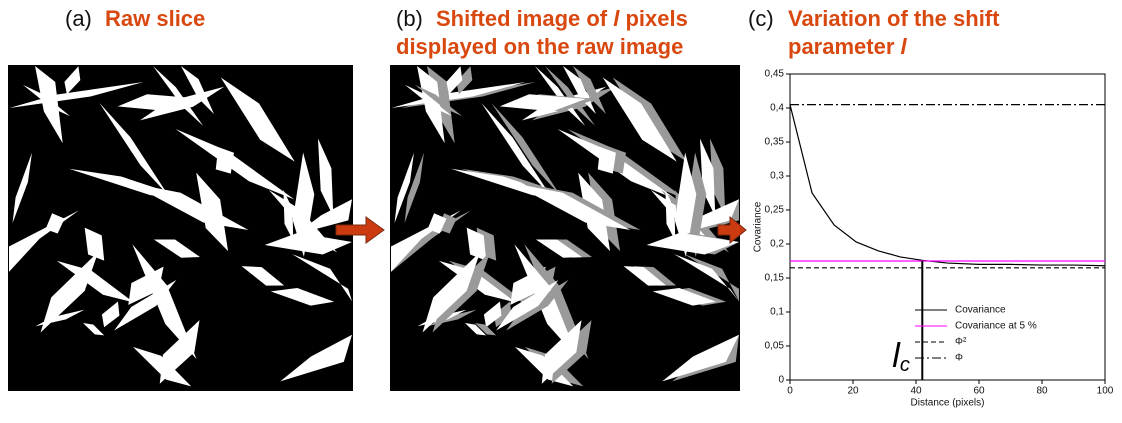 The height and width of the screenshot is (423, 1122). What do you see at coordinates (775, 142) in the screenshot?
I see `y-tick-label: 0,35` at bounding box center [775, 142].